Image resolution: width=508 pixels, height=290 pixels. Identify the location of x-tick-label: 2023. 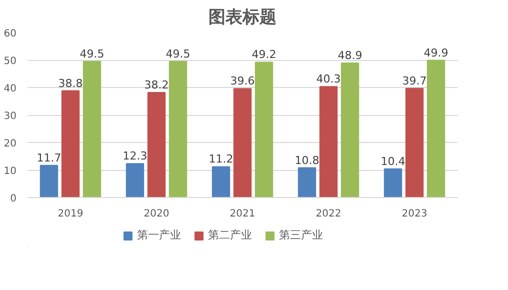
(415, 214).